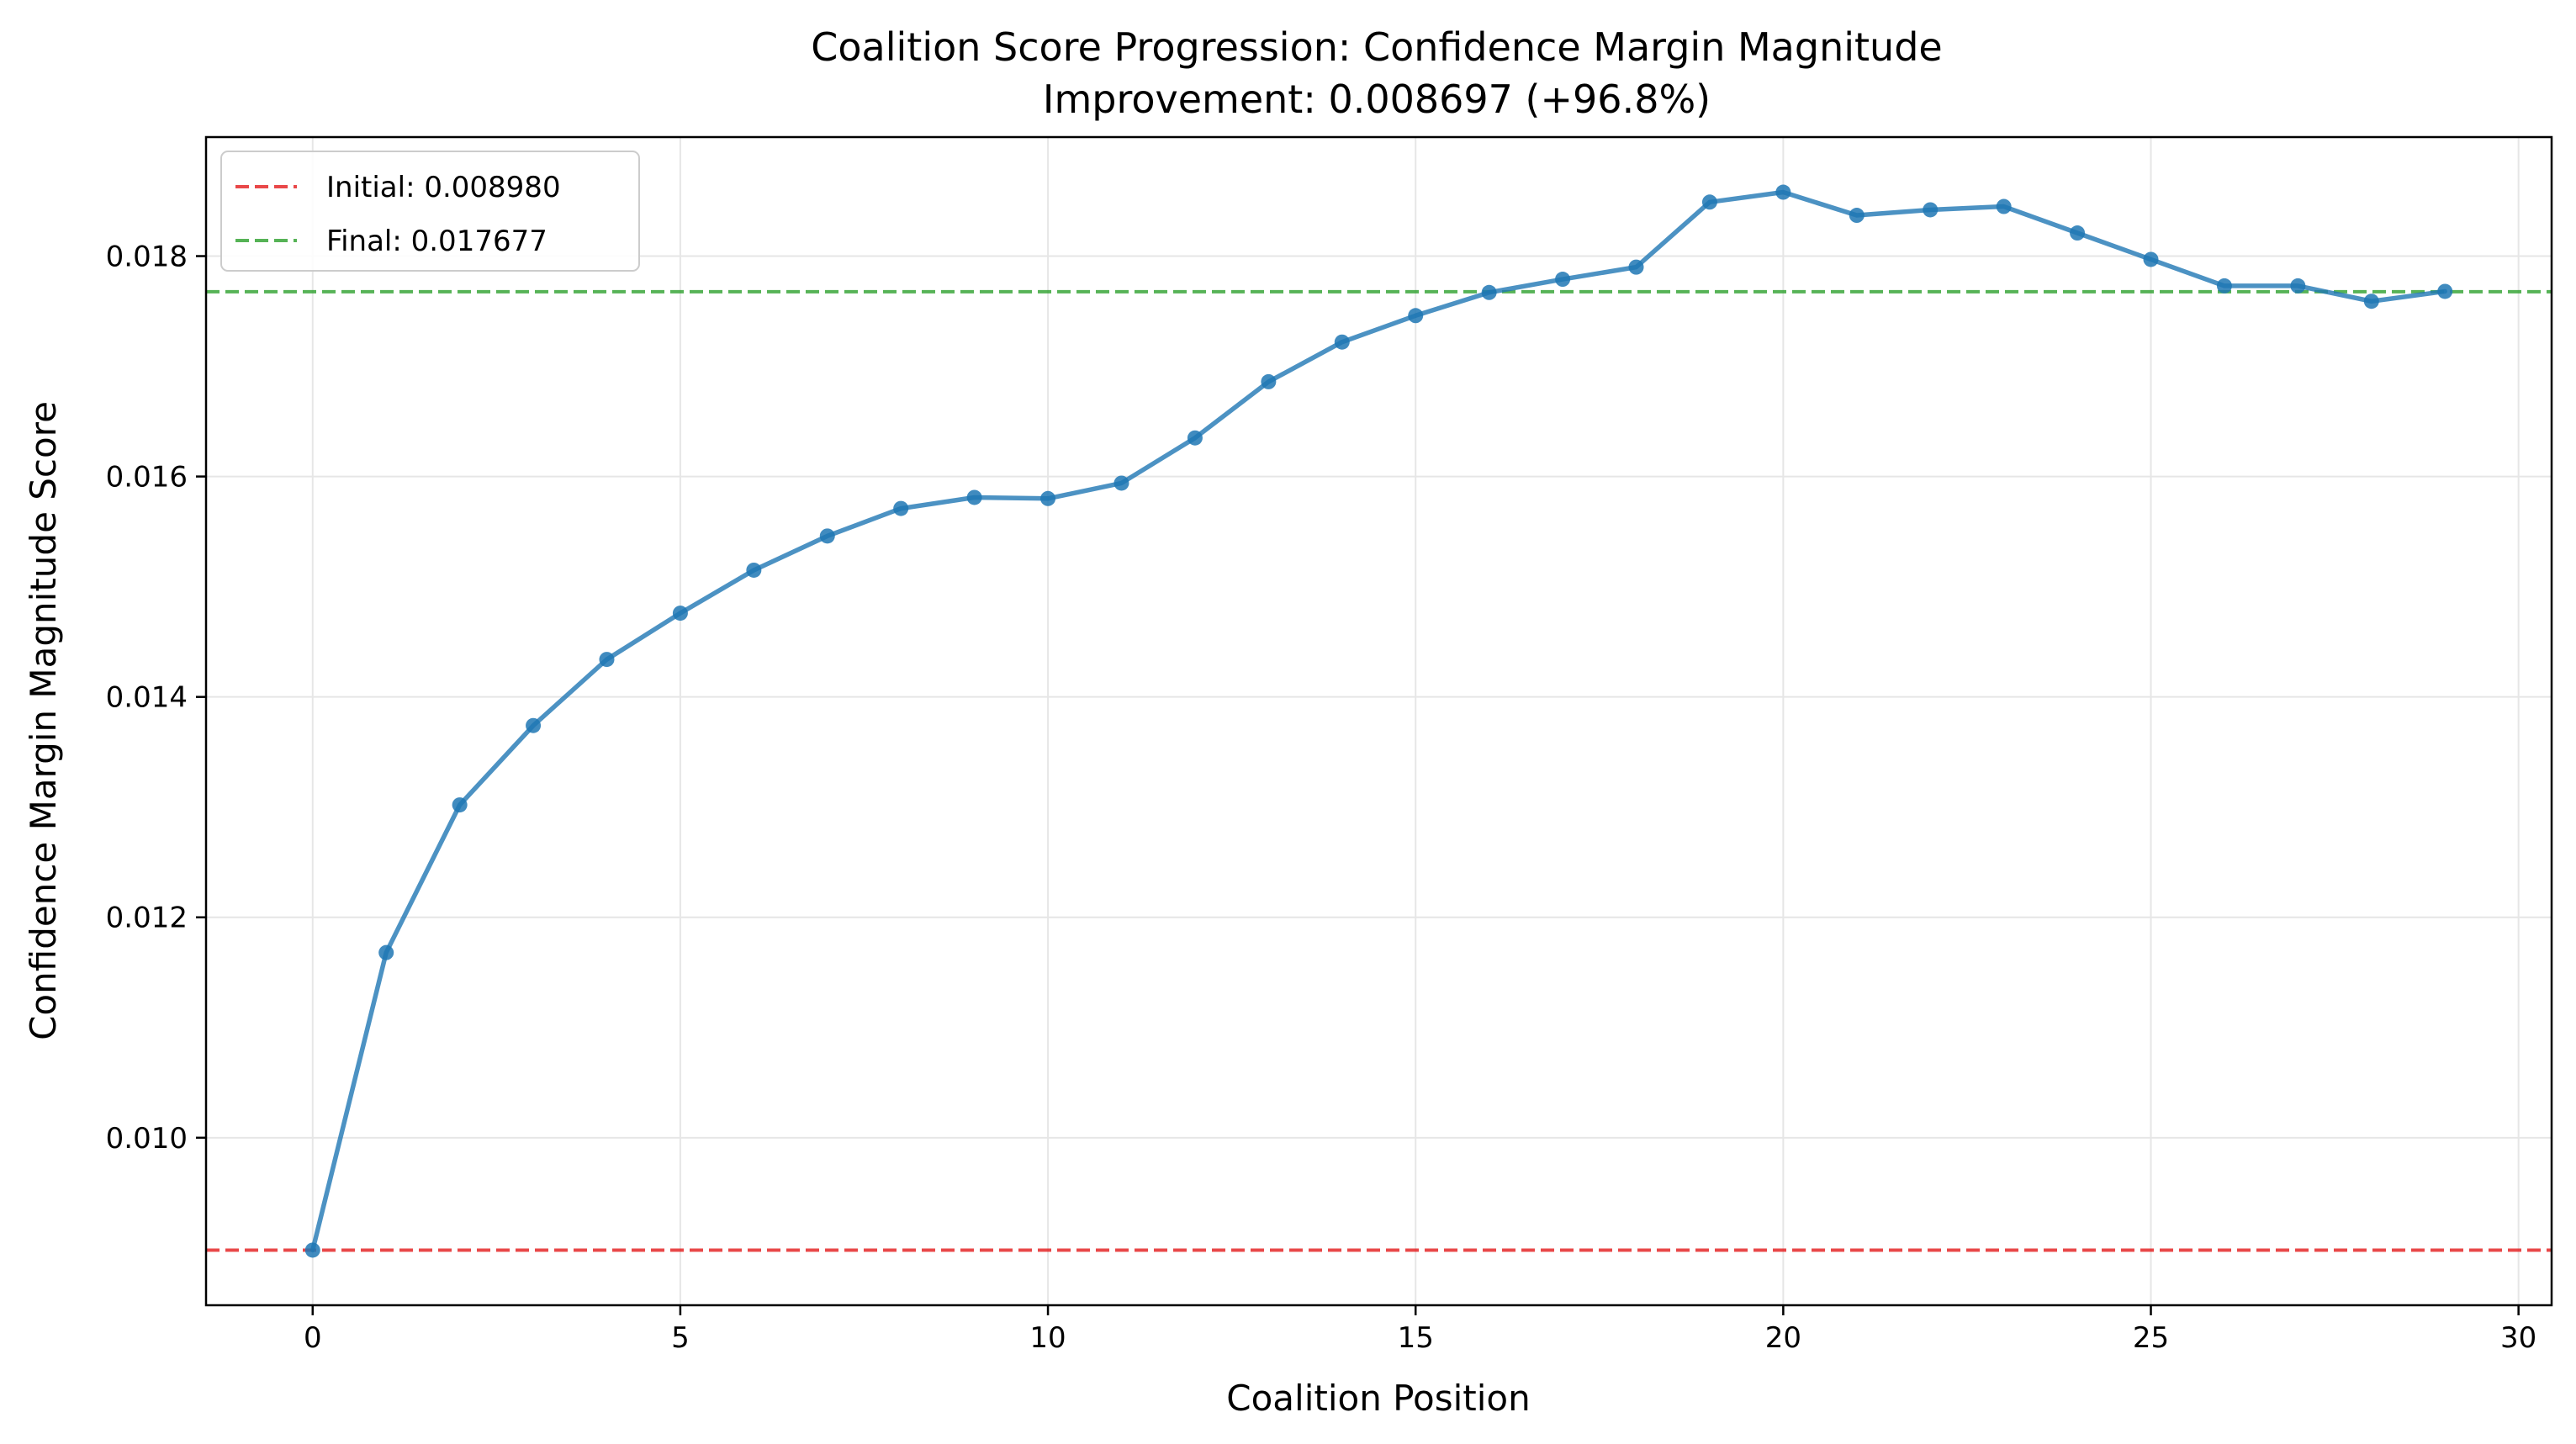 This screenshot has height=1444, width=2576. I want to click on y-tick-label: 0.016, so click(147, 478).